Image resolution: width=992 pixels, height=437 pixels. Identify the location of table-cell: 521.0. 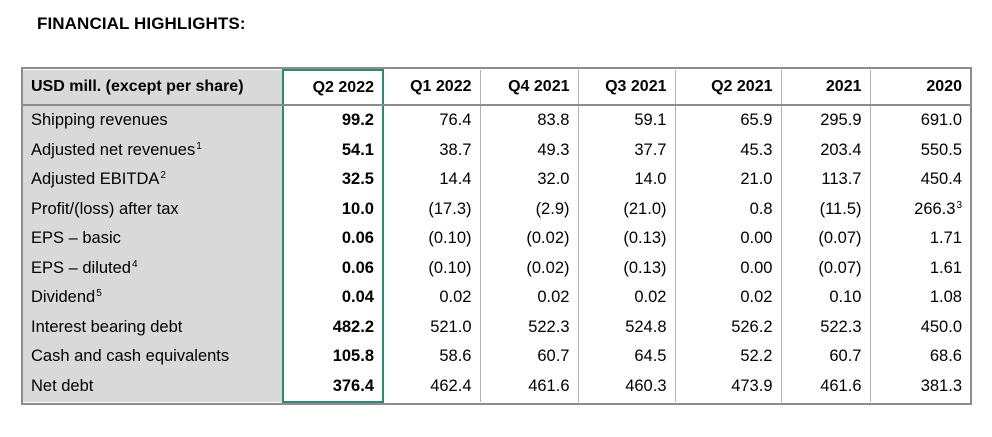
(432, 327).